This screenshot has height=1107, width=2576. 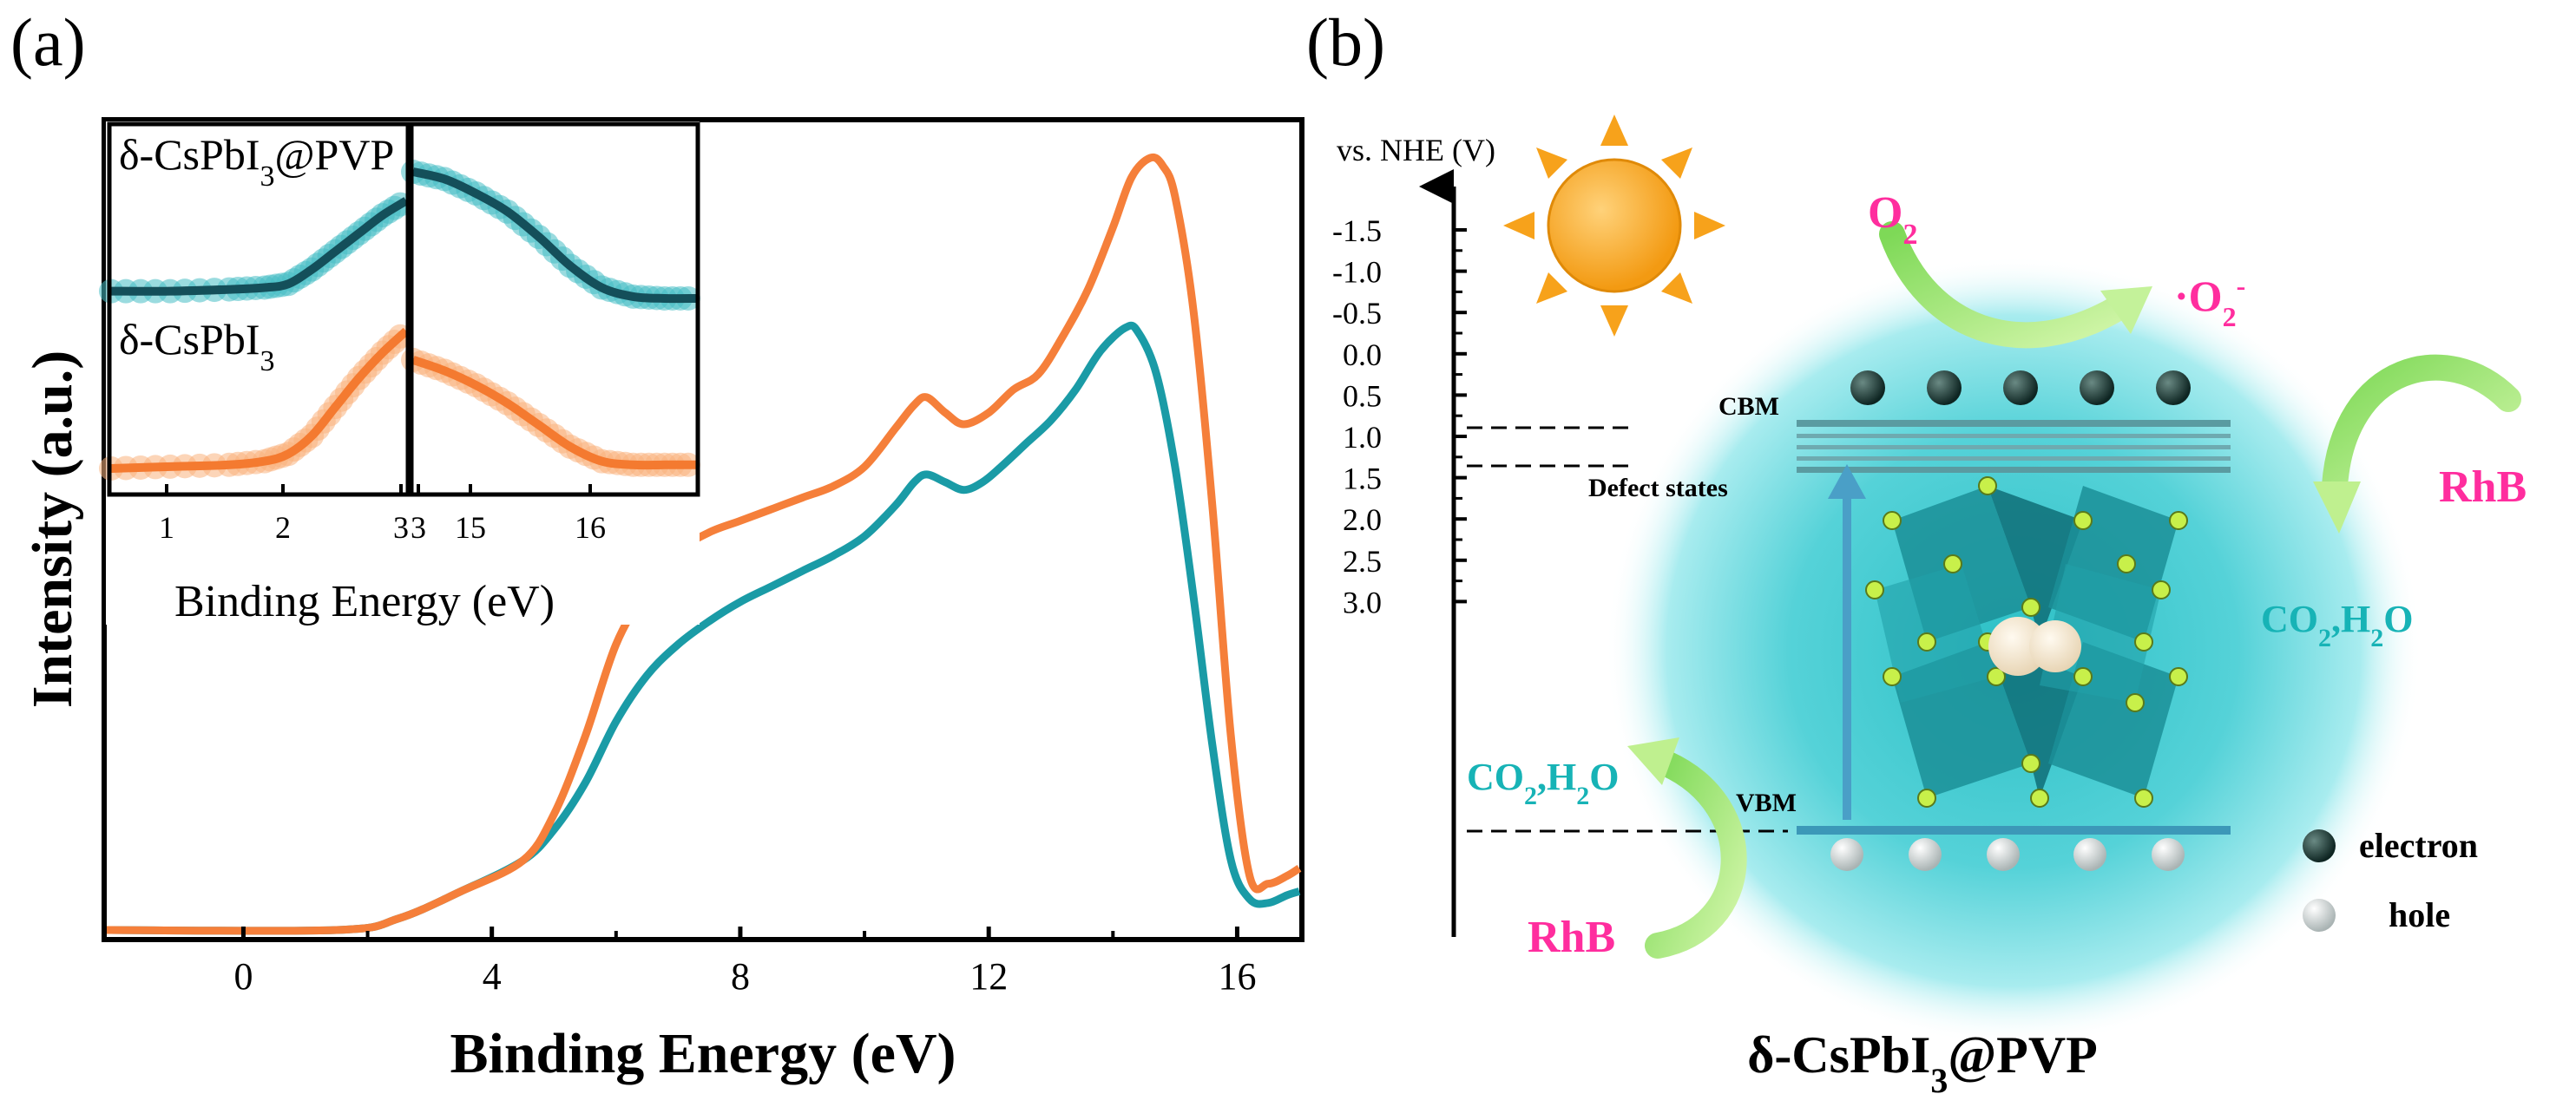 I want to click on vbm-label: VBM, so click(x=1766, y=803).